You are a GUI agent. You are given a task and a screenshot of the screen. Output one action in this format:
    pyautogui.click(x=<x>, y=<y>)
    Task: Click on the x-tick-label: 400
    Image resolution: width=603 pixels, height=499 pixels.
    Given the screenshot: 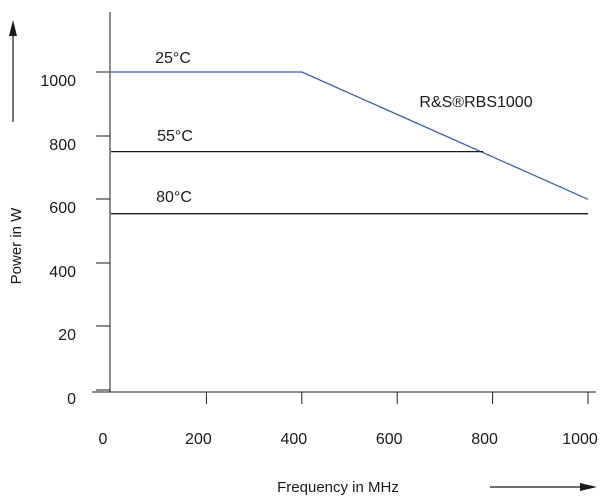 What is the action you would take?
    pyautogui.click(x=293, y=439)
    